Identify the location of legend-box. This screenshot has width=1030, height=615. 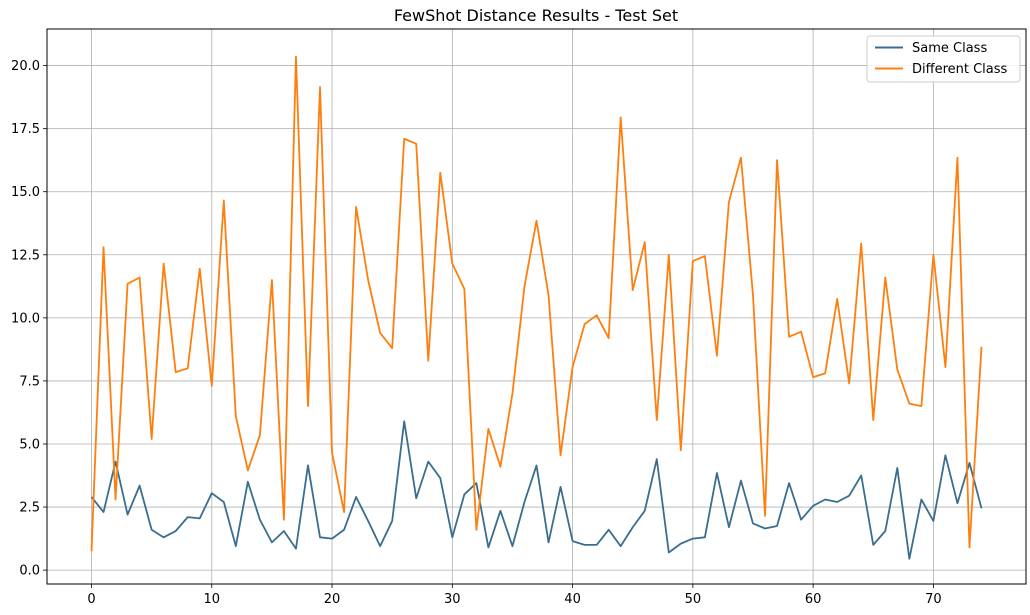
(943, 59).